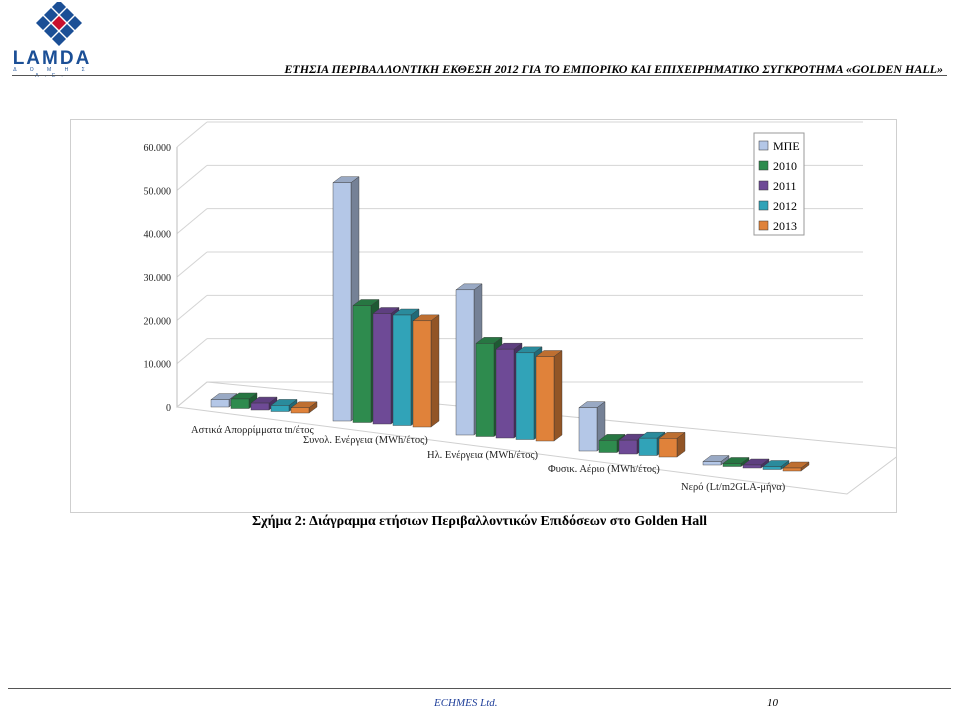  What do you see at coordinates (786, 146) in the screenshot?
I see `legend-label: ΜΠΕ` at bounding box center [786, 146].